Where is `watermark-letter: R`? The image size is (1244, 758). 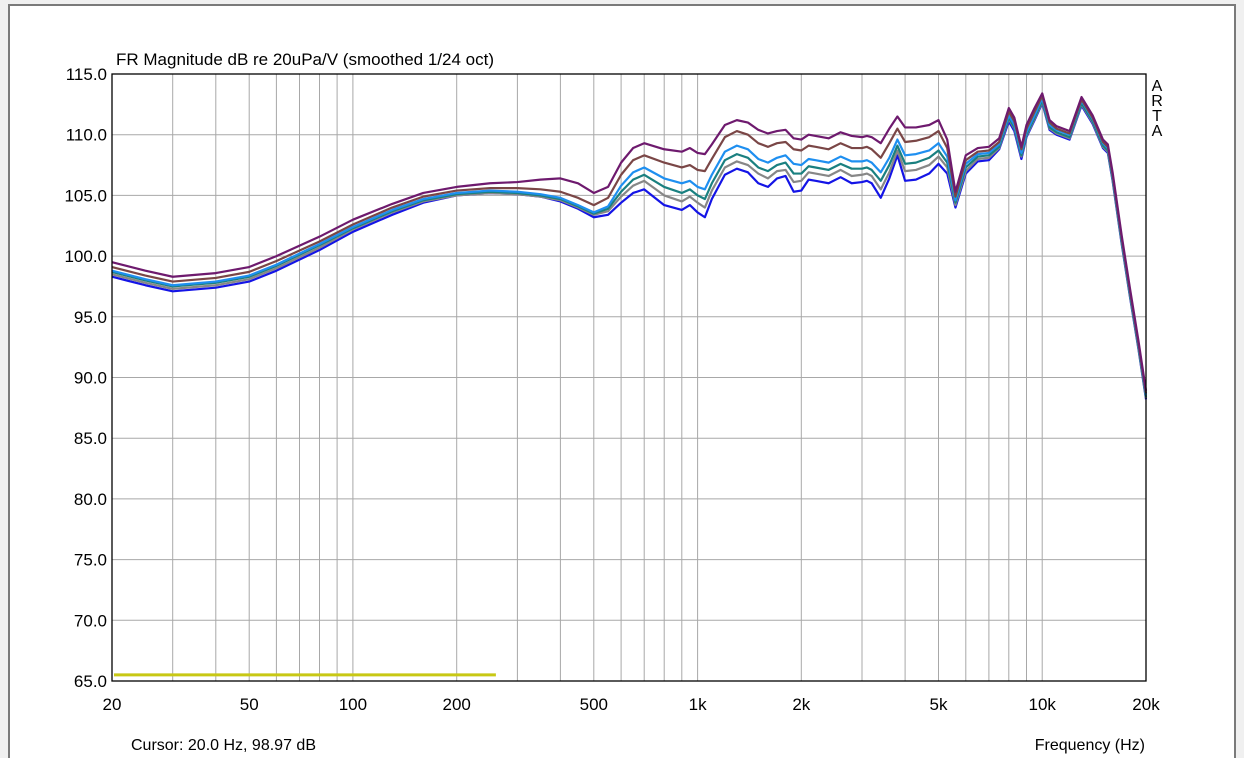
watermark-letter: R is located at coordinates (1157, 101).